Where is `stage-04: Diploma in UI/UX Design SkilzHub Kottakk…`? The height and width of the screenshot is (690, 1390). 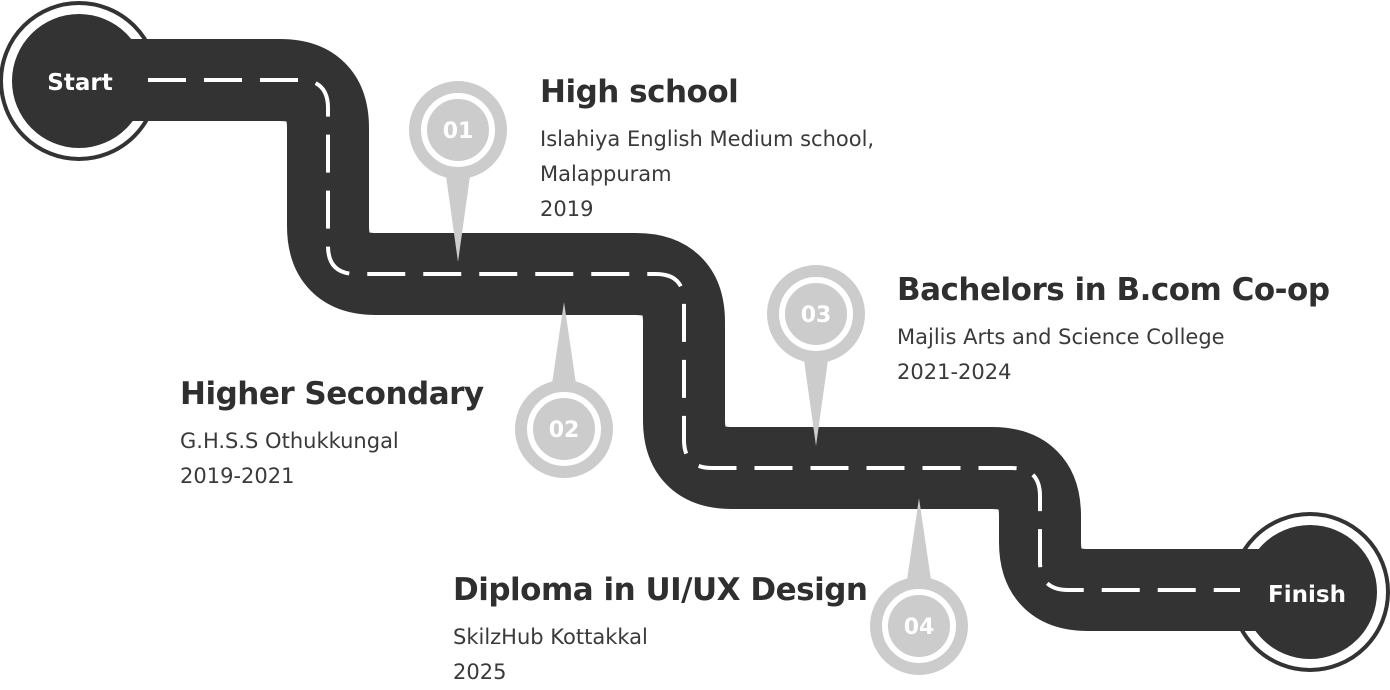
stage-04: Diploma in UI/UX Design SkilzHub Kottakk… is located at coordinates (660, 631).